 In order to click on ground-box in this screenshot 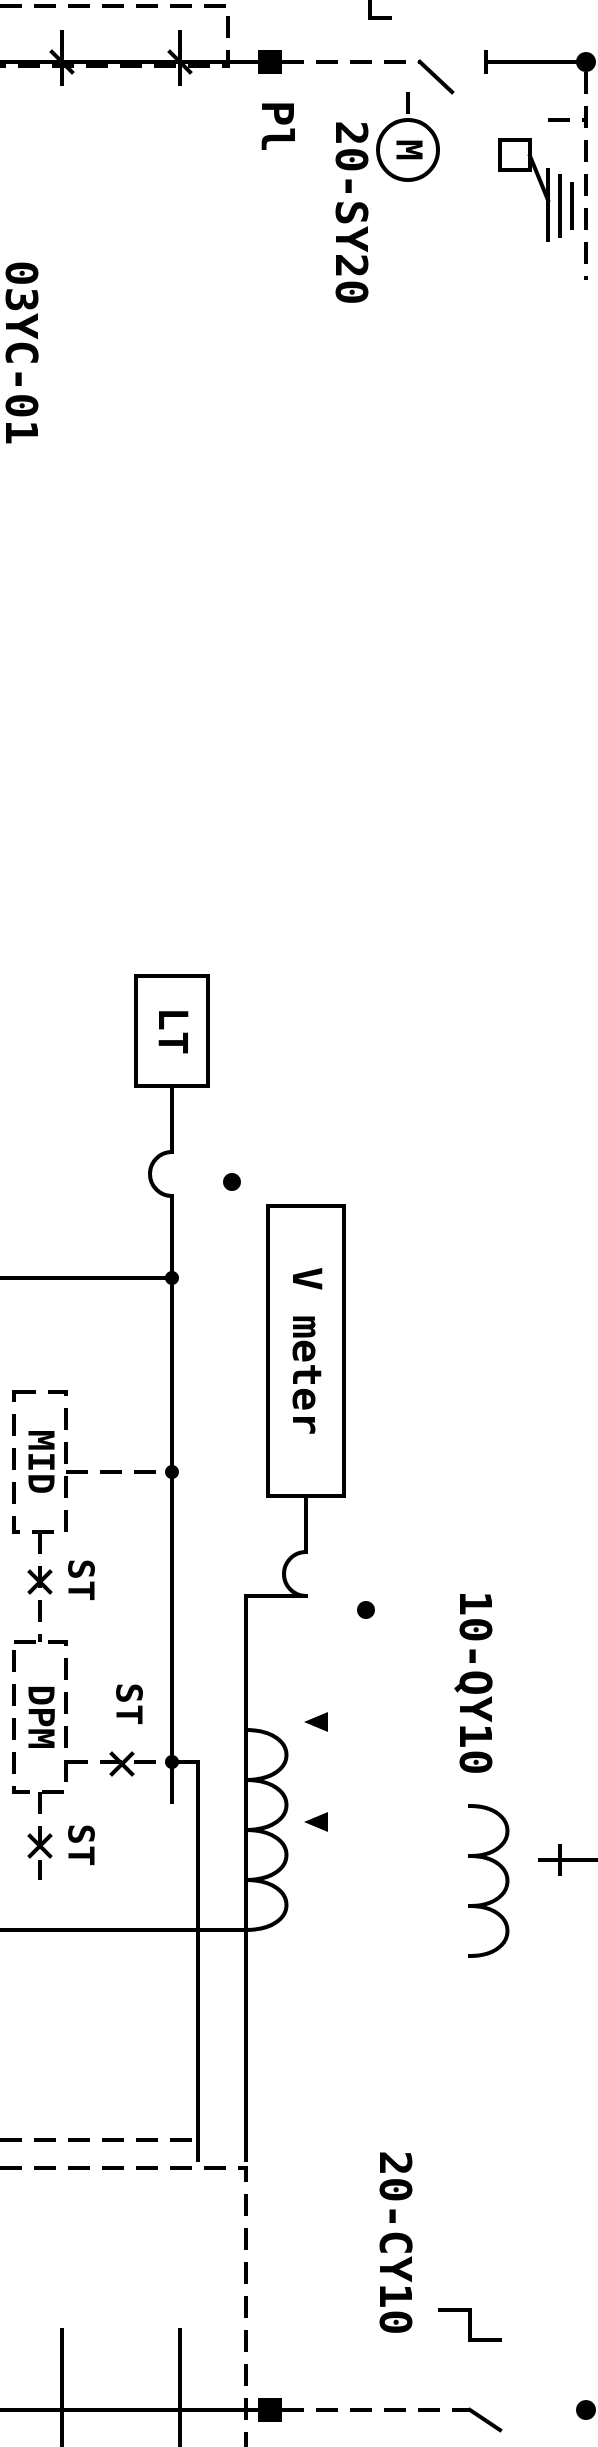, I will do `click(515, 155)`.